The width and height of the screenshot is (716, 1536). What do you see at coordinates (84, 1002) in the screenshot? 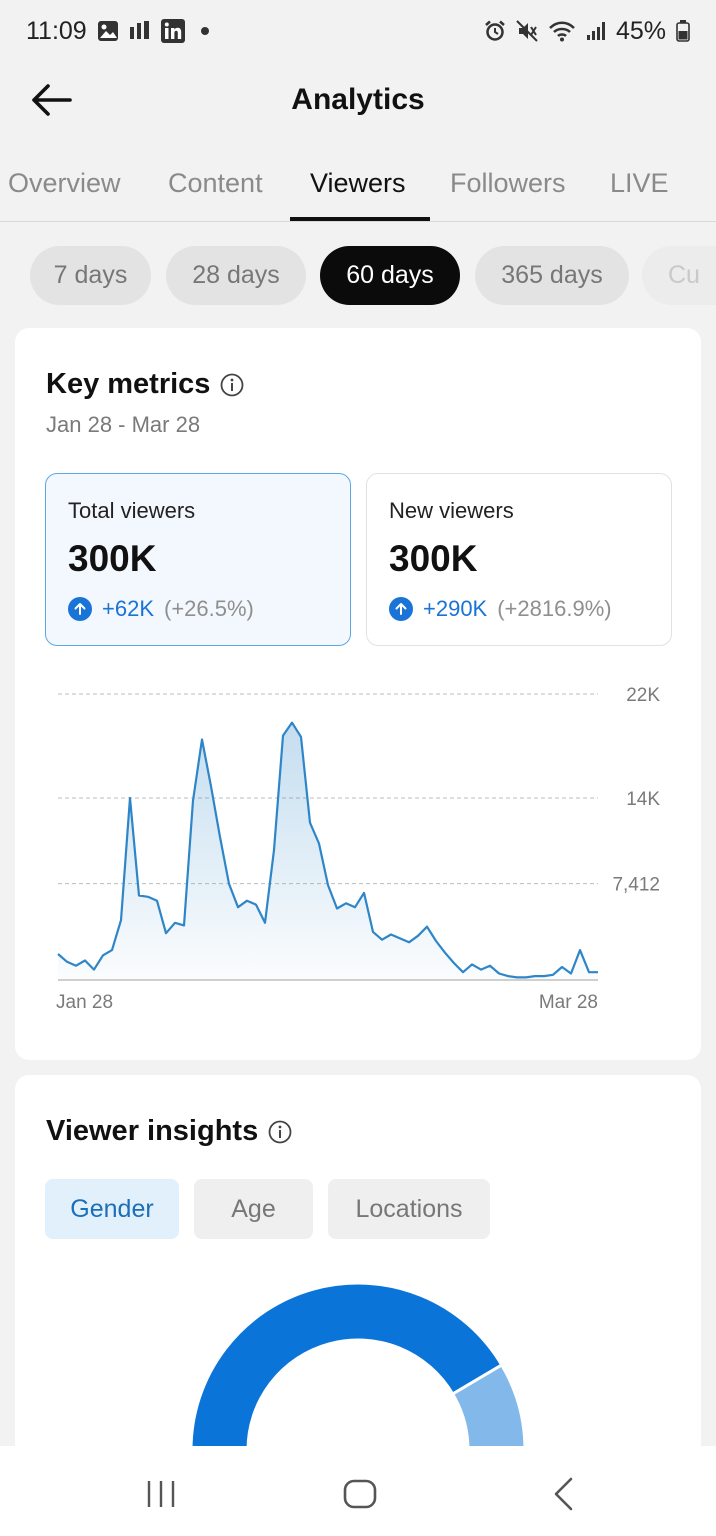
I see `x-start-label: Jan 28` at bounding box center [84, 1002].